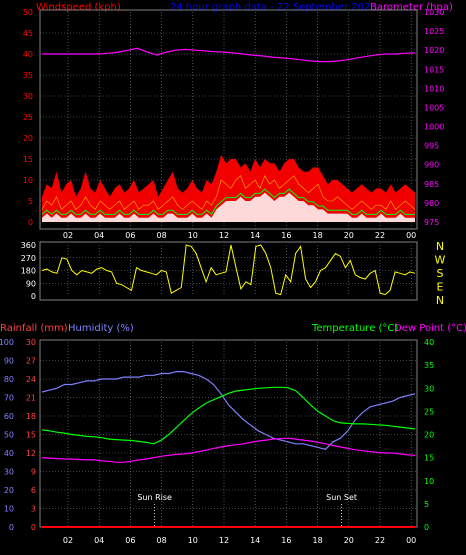 The height and width of the screenshot is (555, 466). What do you see at coordinates (154, 497) in the screenshot?
I see `sunrise-label: Sun Rise` at bounding box center [154, 497].